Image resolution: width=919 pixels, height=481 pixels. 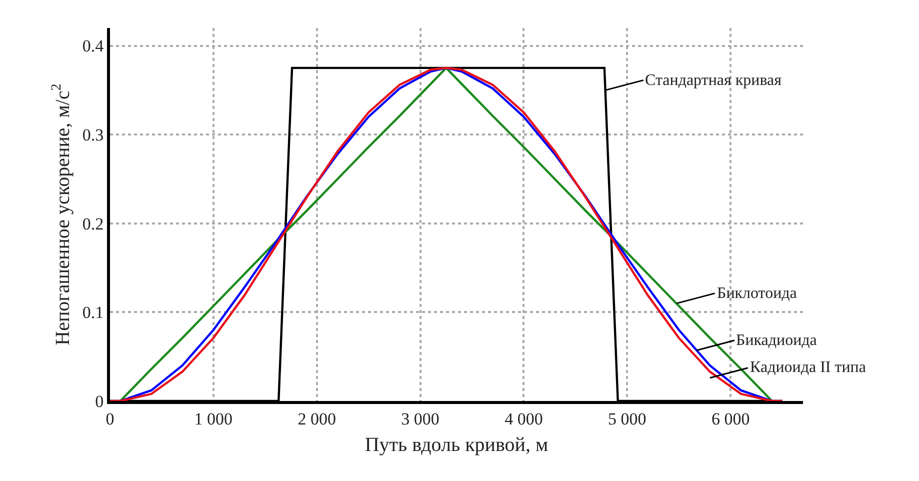 What do you see at coordinates (627, 418) in the screenshot?
I see `x-tick-label: 5 000` at bounding box center [627, 418].